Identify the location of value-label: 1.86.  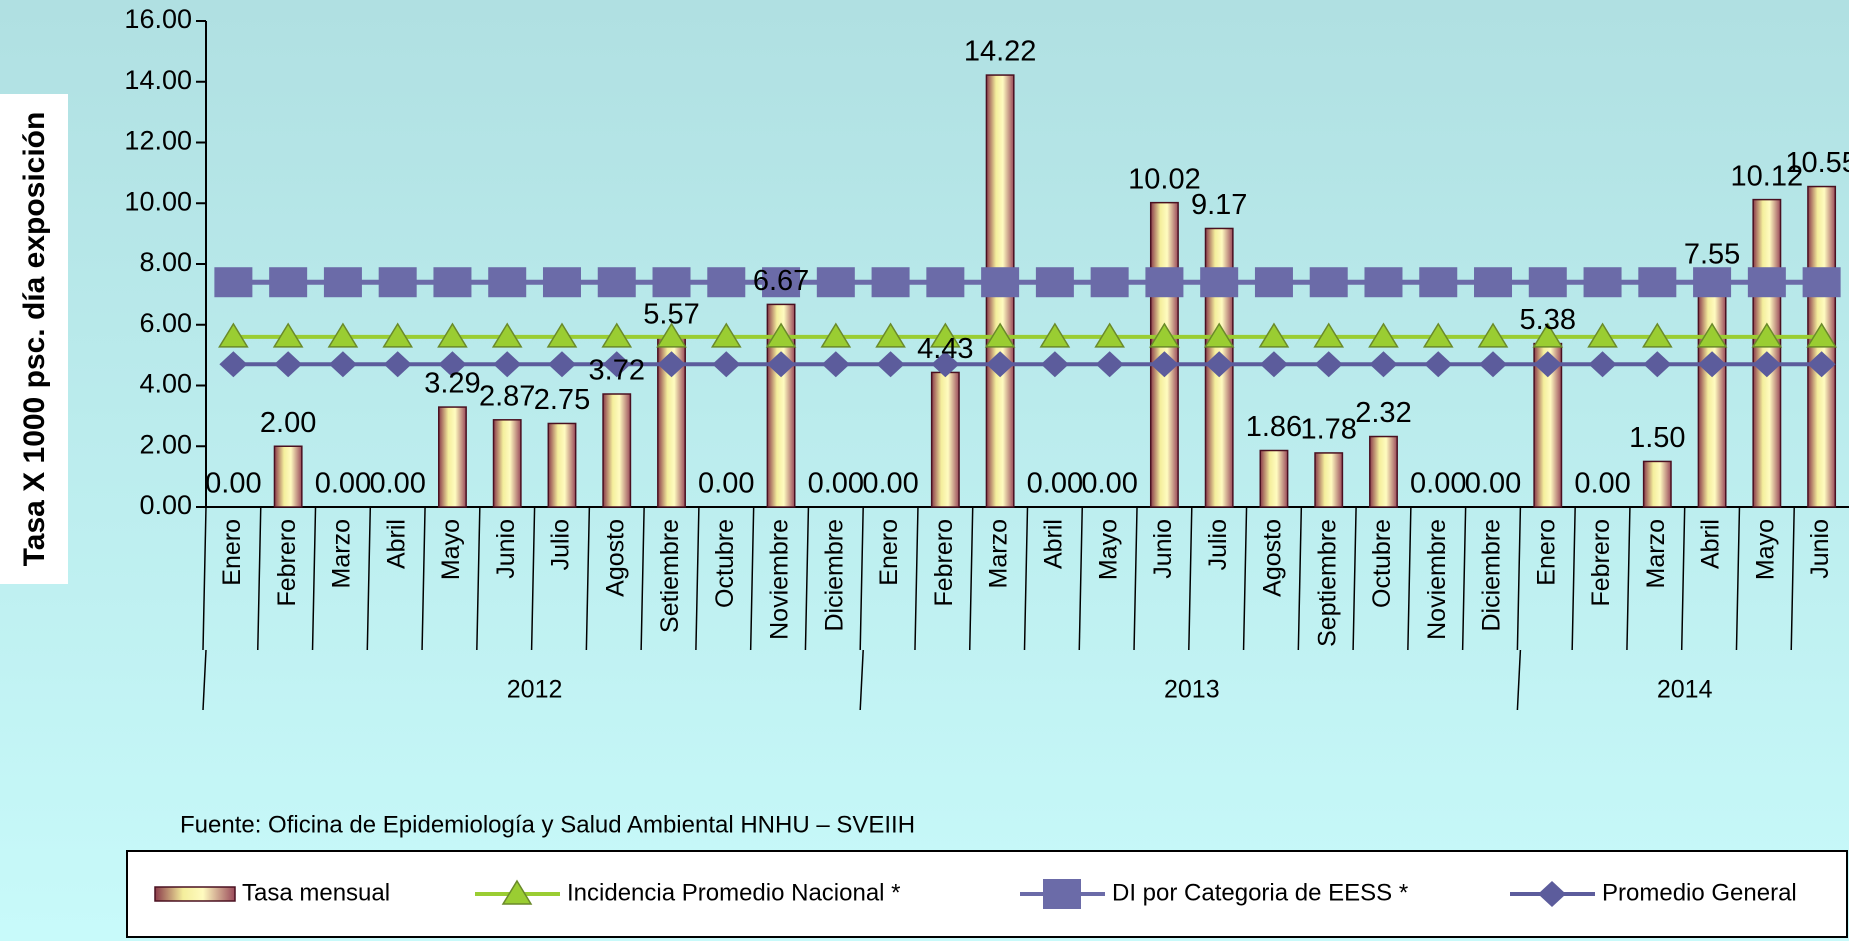
(1274, 427).